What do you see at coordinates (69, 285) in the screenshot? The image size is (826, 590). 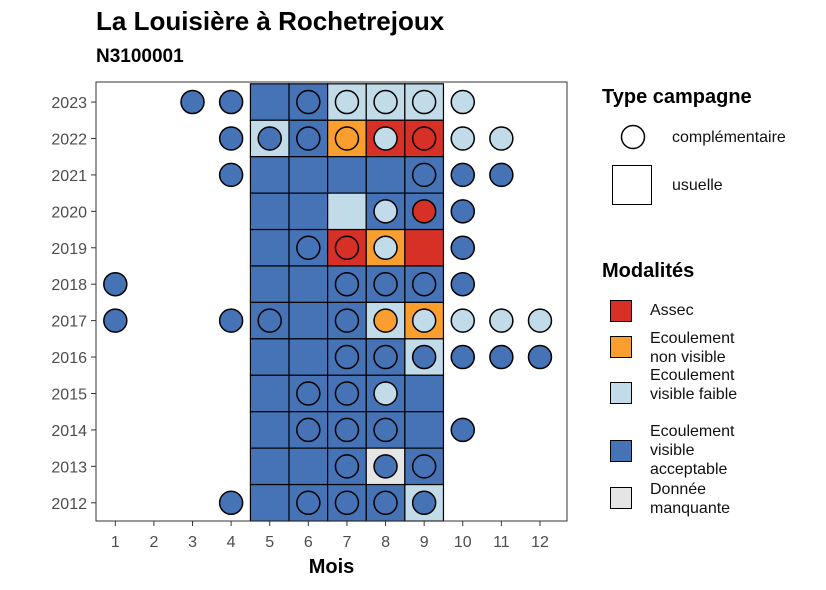 I see `y-tick-label-2018: 2018` at bounding box center [69, 285].